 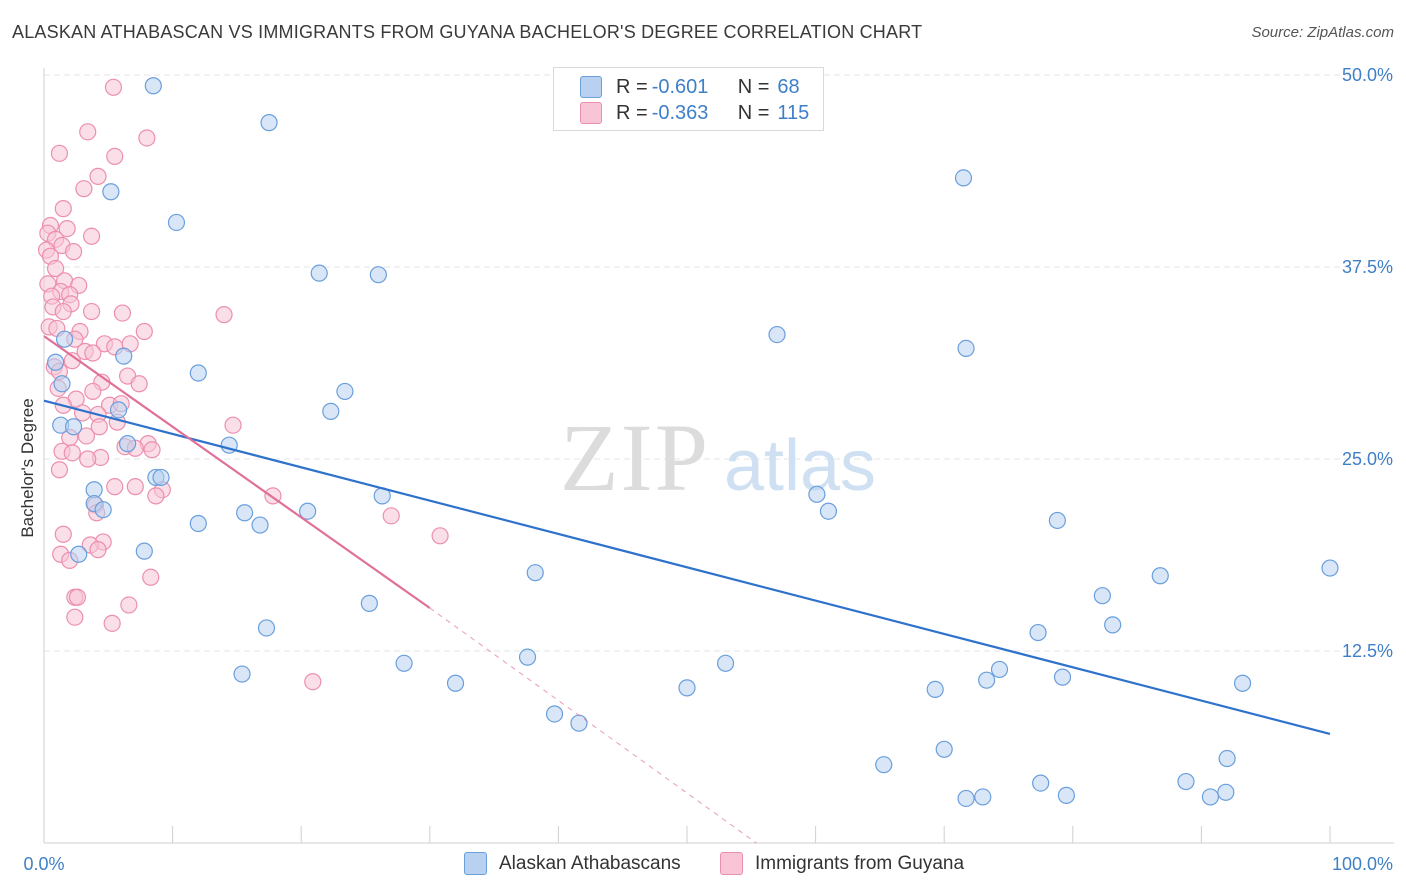 I want to click on watermark: ZIP atlas, so click(x=718, y=457).